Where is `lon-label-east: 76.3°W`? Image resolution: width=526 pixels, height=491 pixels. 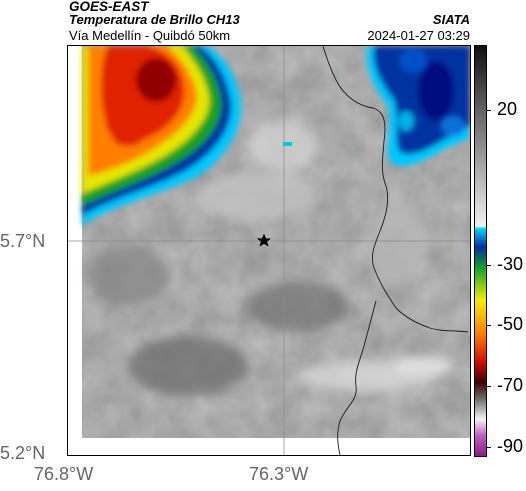
lon-label-east: 76.3°W is located at coordinates (279, 474).